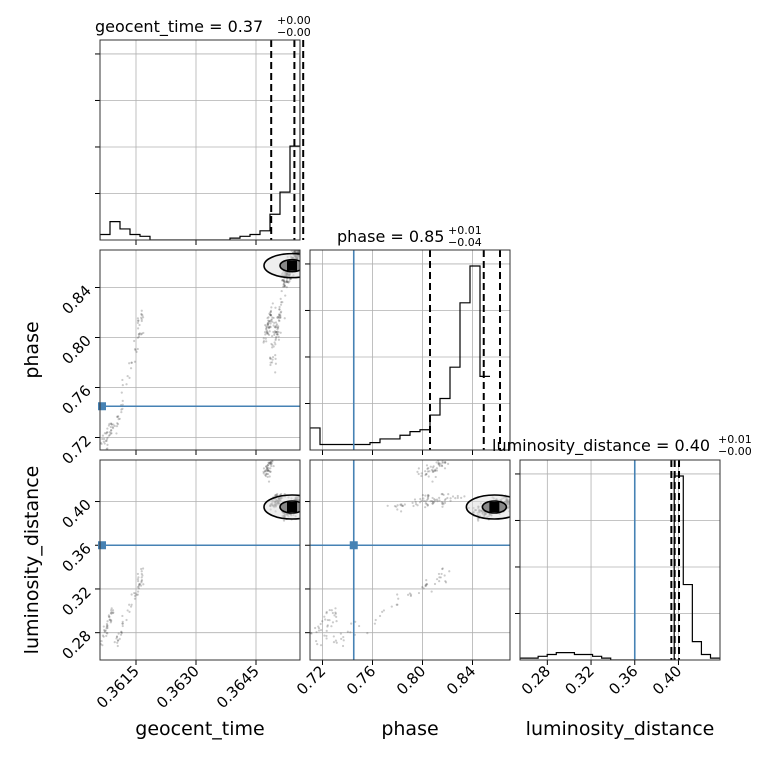  I want to click on scatter-panel-geocent_time-phase: 0.72 0.76 0.80 0.84, so click(179, 357).